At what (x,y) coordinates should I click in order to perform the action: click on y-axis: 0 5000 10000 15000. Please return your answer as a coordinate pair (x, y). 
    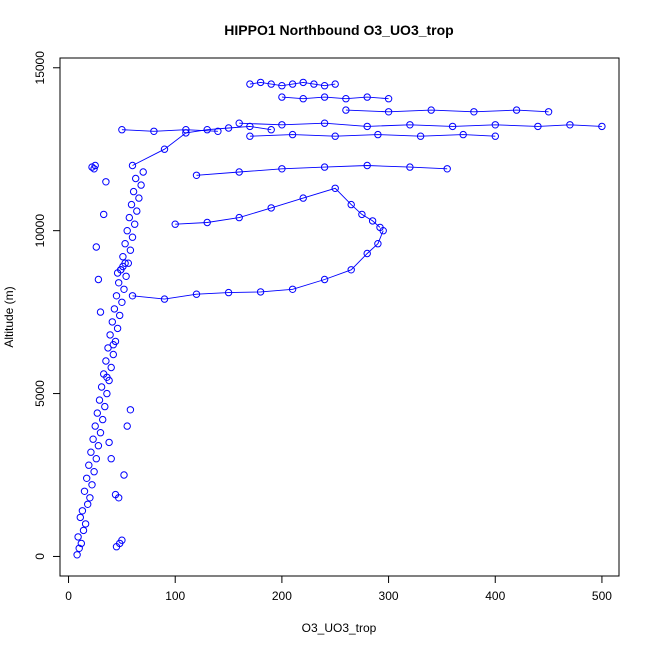
    Looking at the image, I should click on (47, 305).